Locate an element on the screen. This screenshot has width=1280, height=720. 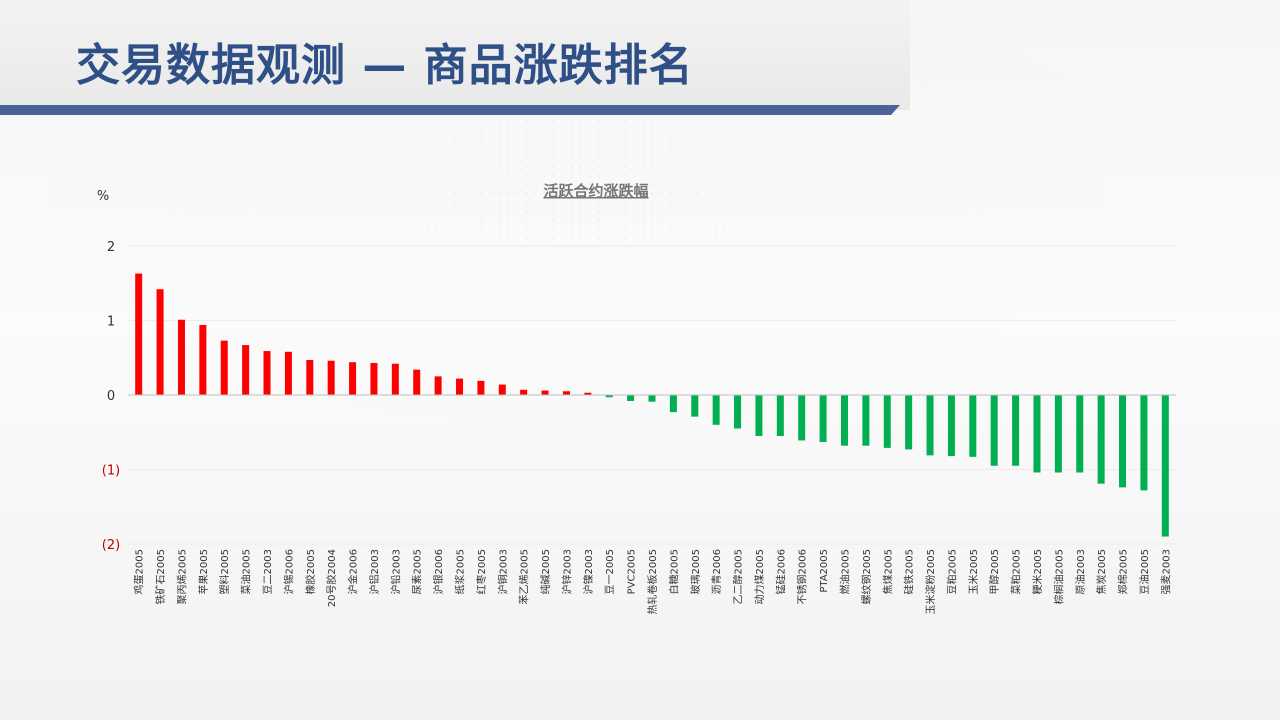
x-tick-label: 锰硅2006 is located at coordinates (780, 571).